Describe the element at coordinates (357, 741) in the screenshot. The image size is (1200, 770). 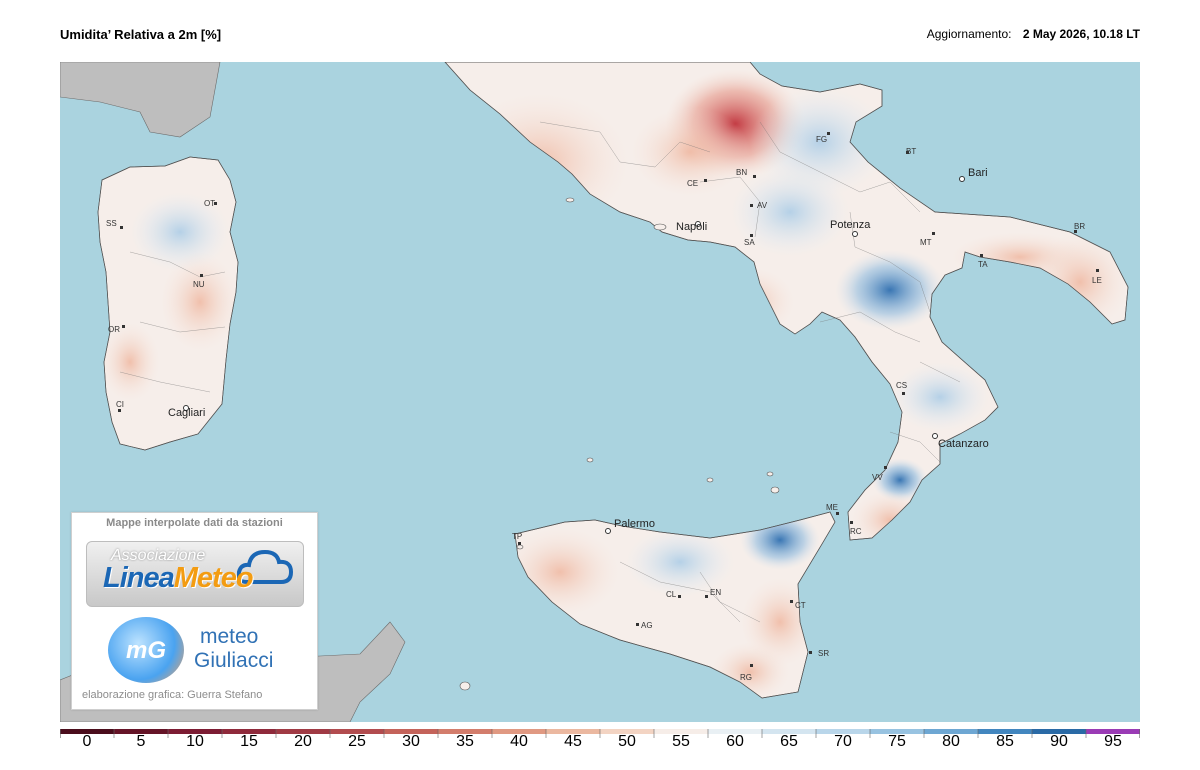
I see `colorbar-label: 25` at that location.